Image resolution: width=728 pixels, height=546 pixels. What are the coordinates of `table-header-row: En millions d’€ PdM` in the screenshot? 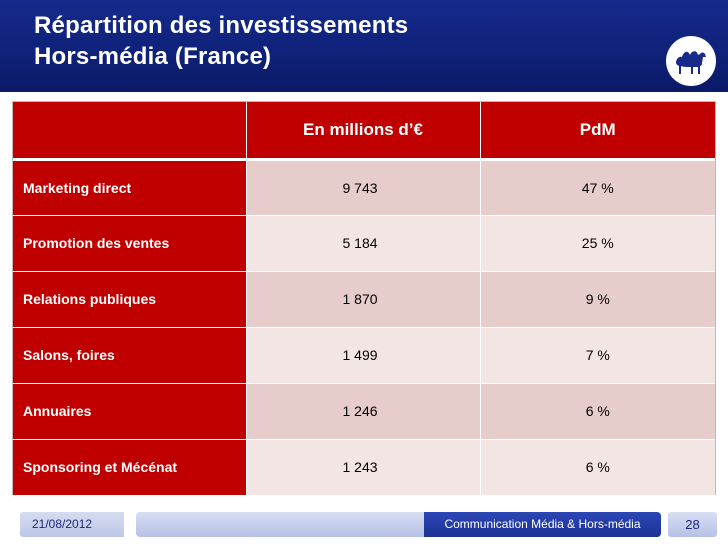 It's located at (364, 131).